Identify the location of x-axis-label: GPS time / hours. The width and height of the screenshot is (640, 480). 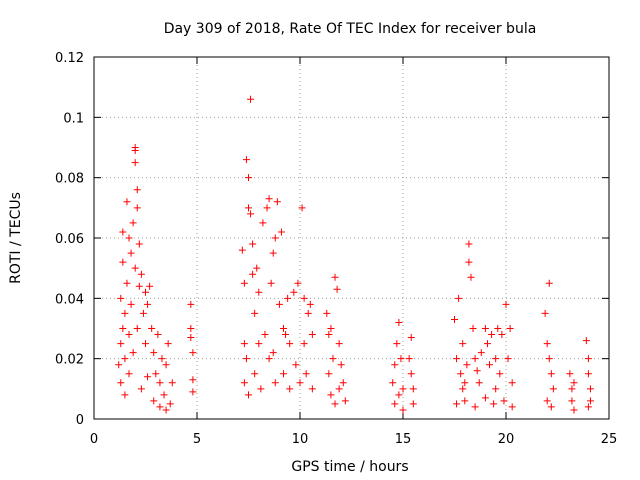
(349, 467).